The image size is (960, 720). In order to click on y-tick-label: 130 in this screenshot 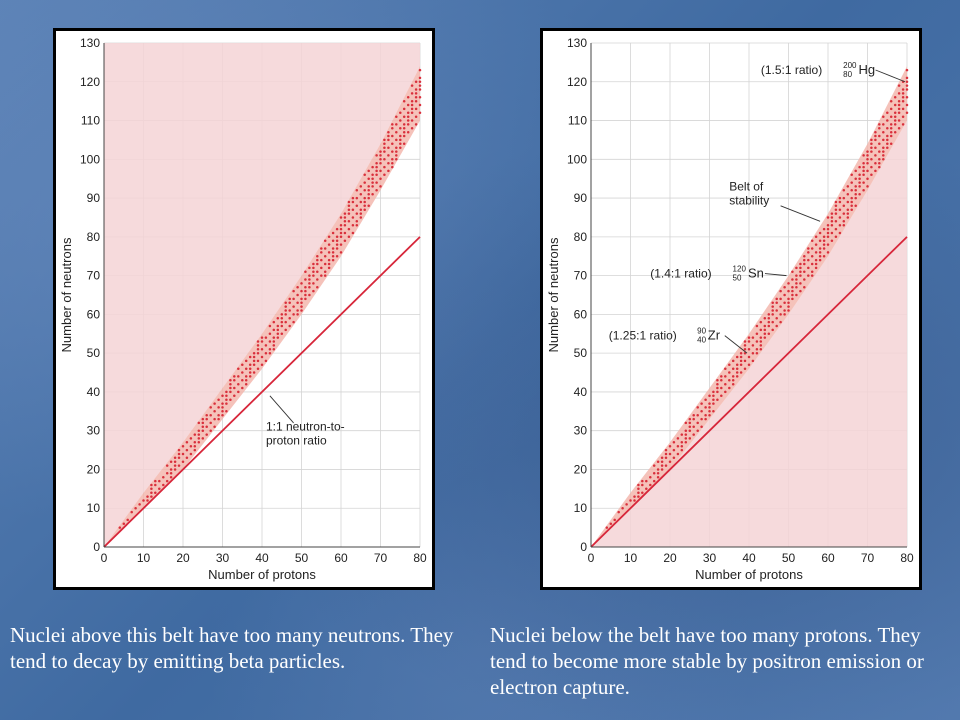, I will do `click(577, 43)`.